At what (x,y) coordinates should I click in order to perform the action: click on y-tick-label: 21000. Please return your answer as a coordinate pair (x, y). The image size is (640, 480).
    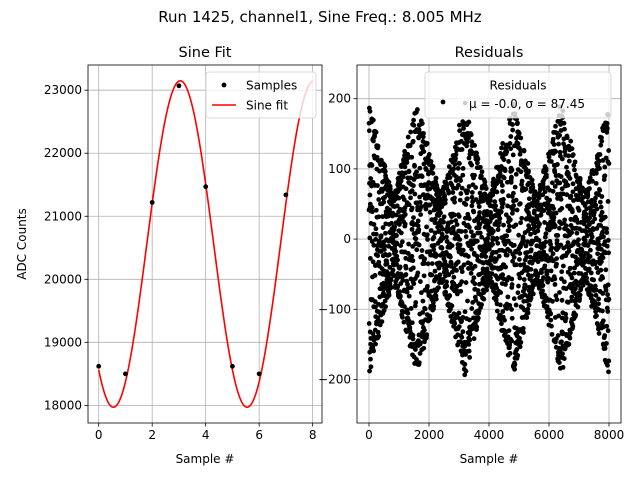
    Looking at the image, I should click on (63, 216).